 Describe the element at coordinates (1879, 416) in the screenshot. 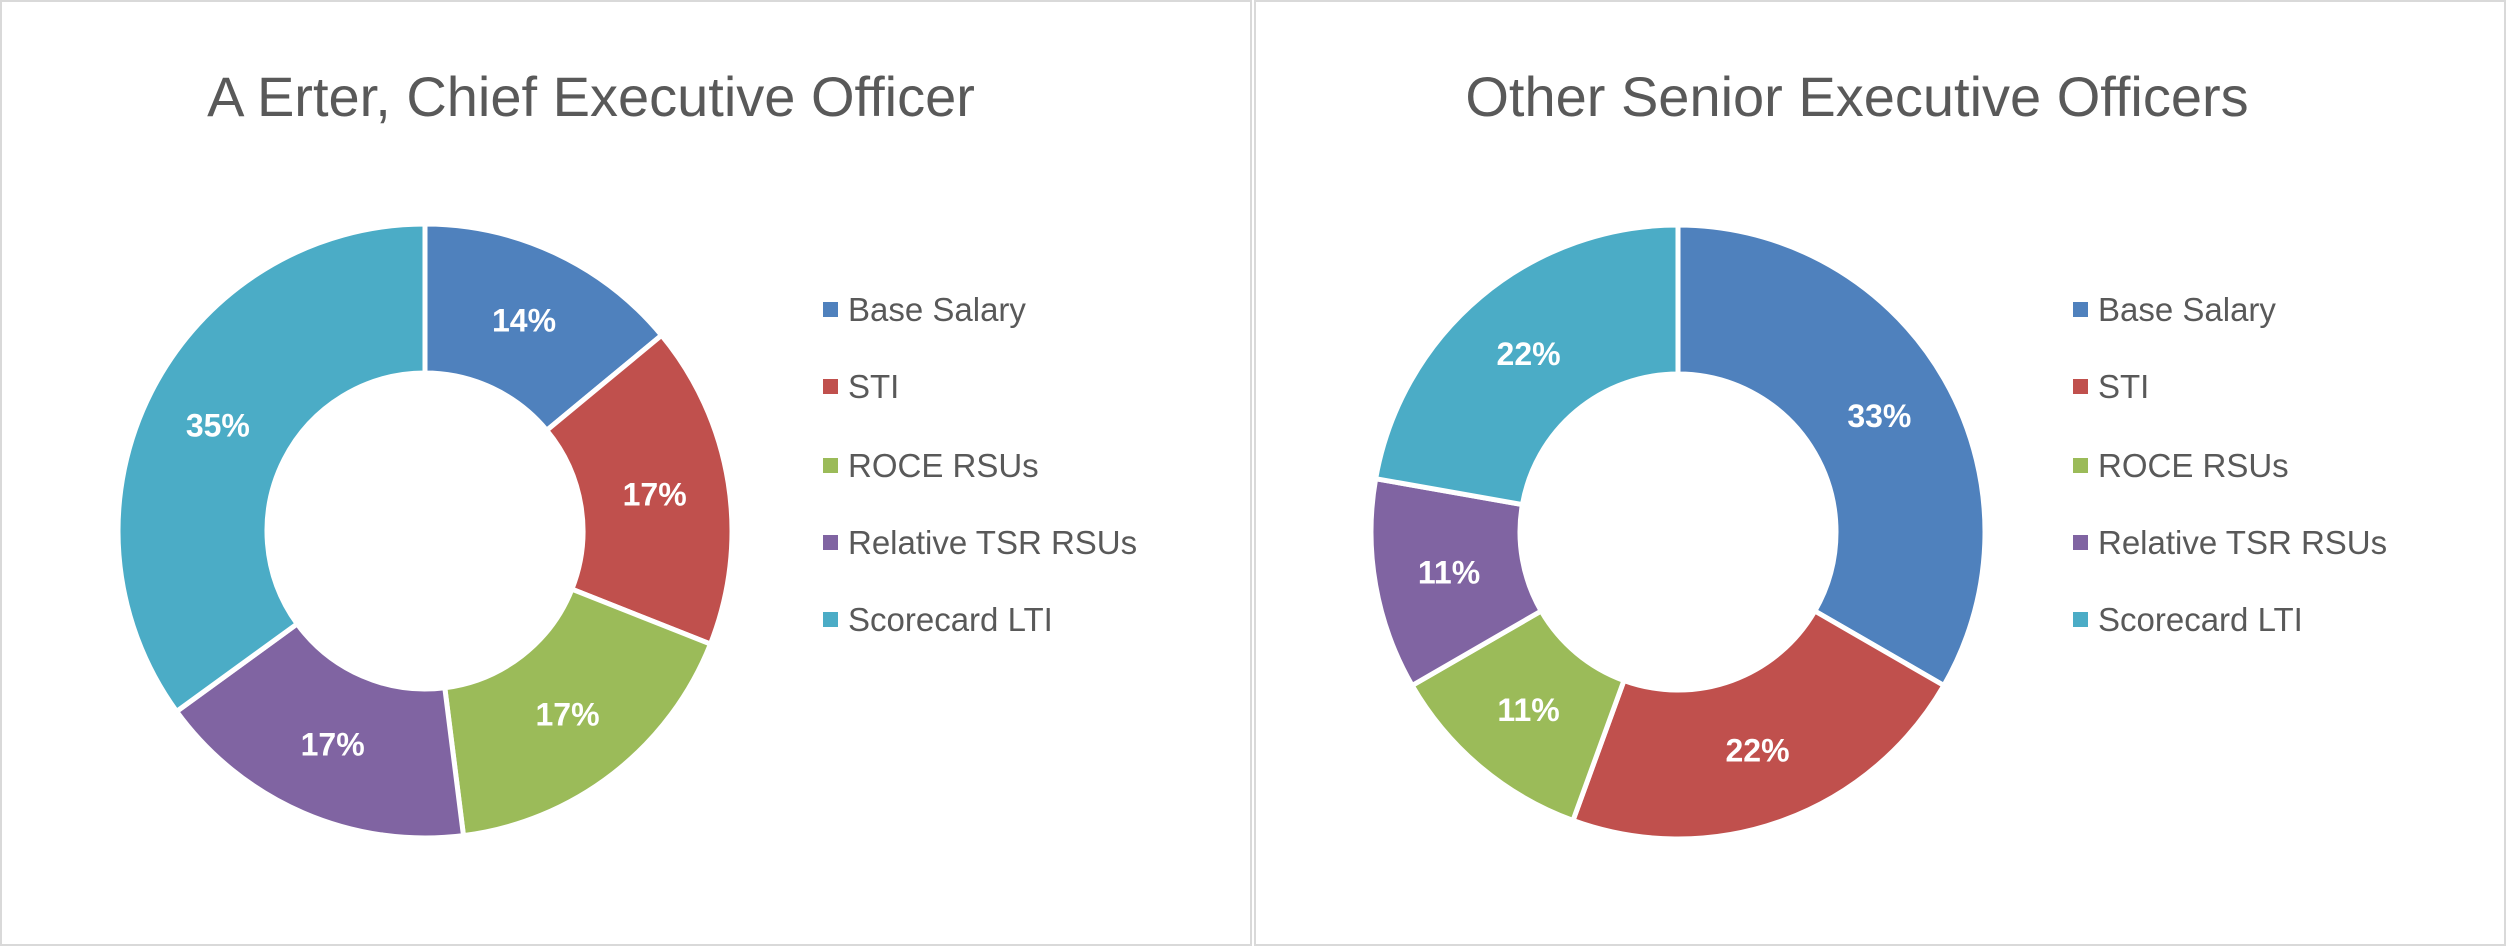

I see `data-label: 33%` at that location.